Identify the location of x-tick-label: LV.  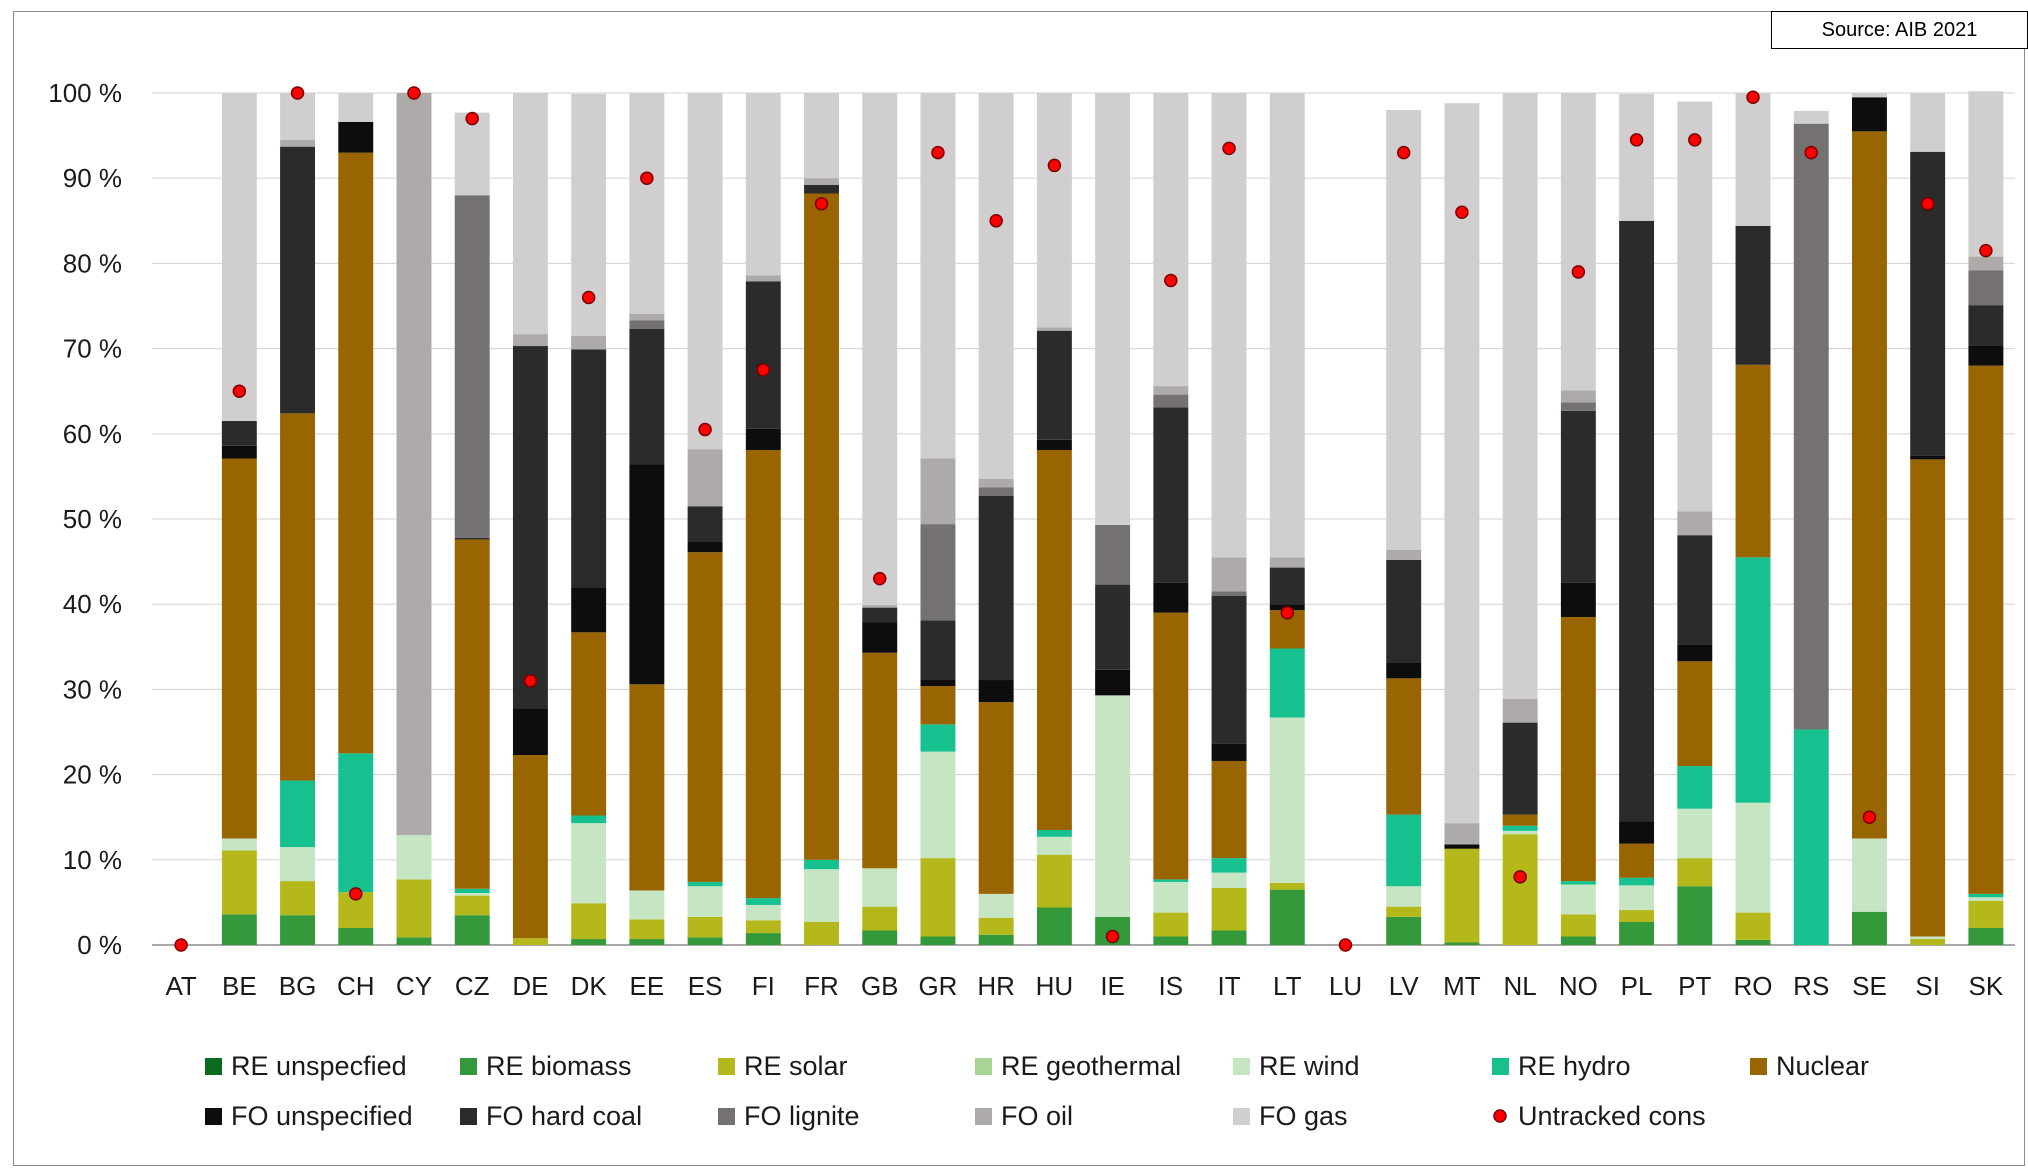
(1404, 986).